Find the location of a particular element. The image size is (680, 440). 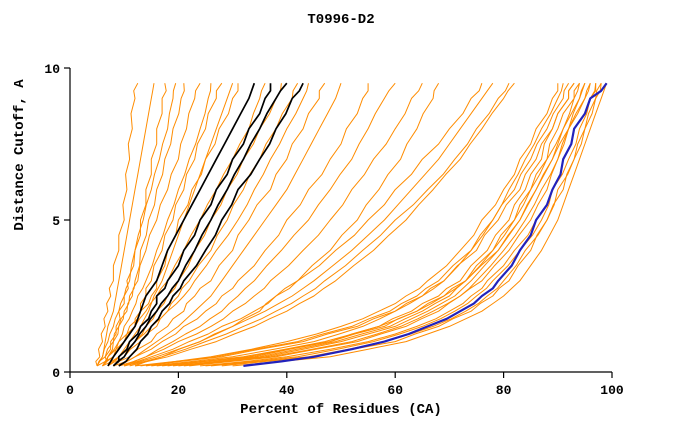

x-tick-label: 100 is located at coordinates (612, 390).